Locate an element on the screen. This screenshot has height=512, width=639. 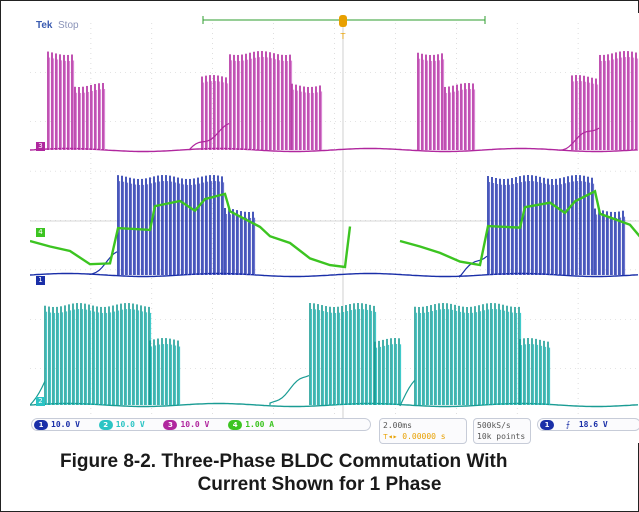
acquisition-status: Stop is located at coordinates (68, 25).